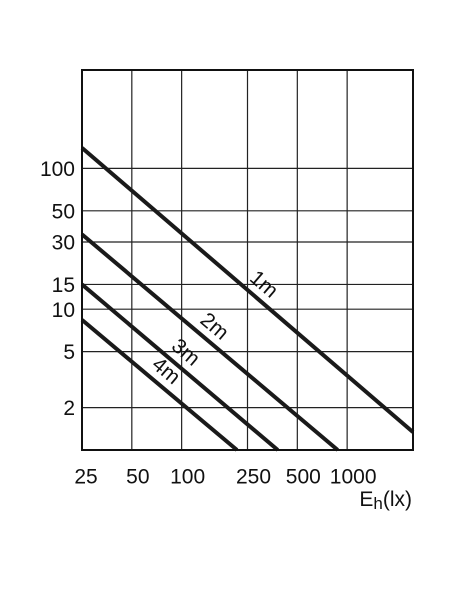 The height and width of the screenshot is (589, 452). What do you see at coordinates (366, 499) in the screenshot?
I see `x-label-main: E` at bounding box center [366, 499].